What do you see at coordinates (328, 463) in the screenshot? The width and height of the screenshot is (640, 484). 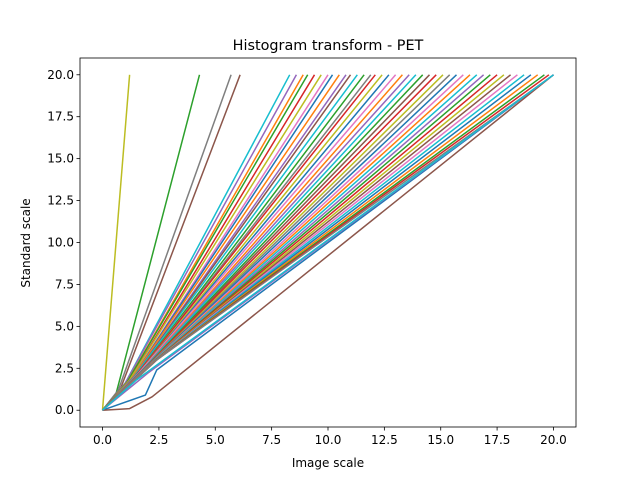 I see `x-axis-label: Image scale` at bounding box center [328, 463].